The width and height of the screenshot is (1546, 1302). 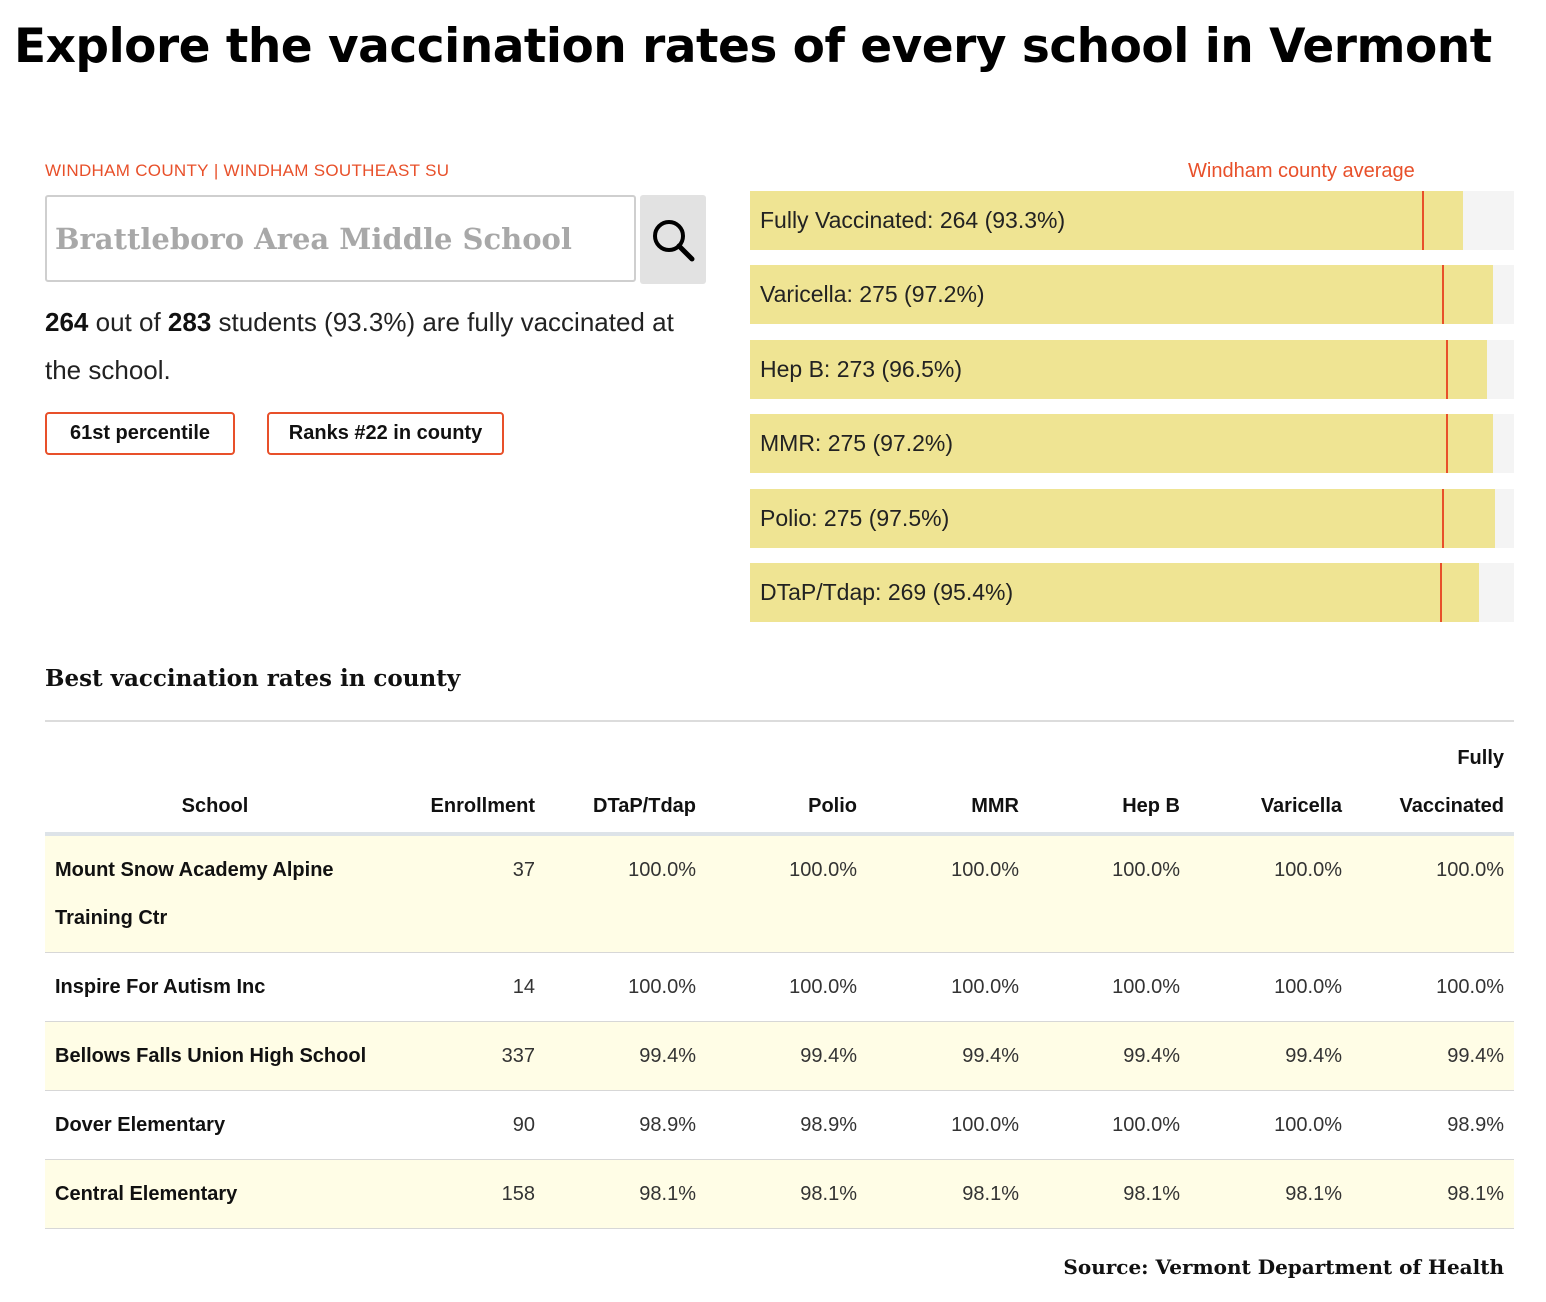 I want to click on column-header-polio: Polio, so click(x=786, y=783).